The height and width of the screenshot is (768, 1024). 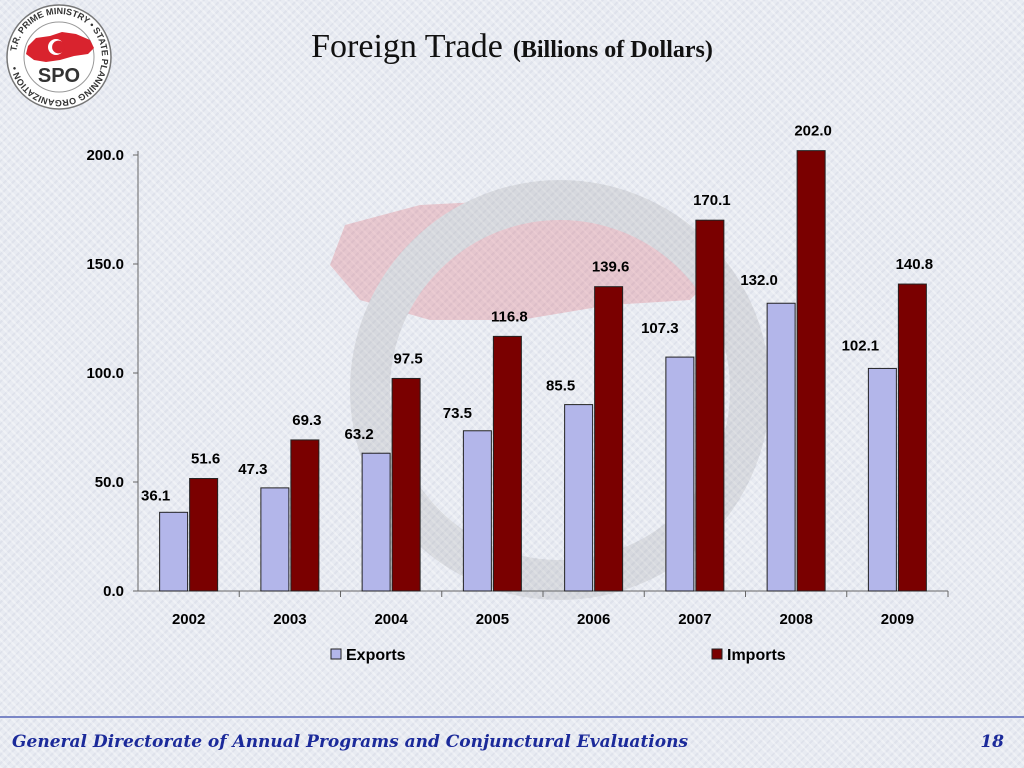 What do you see at coordinates (712, 200) in the screenshot?
I see `imports-data-label: 170.1` at bounding box center [712, 200].